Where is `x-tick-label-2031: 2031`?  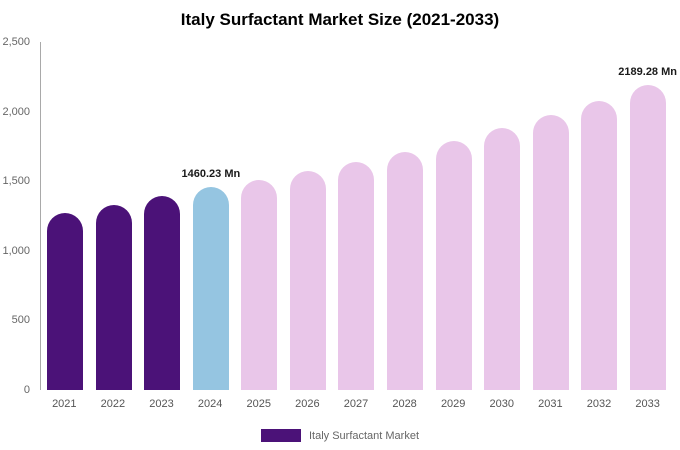 x-tick-label-2031: 2031 is located at coordinates (550, 404).